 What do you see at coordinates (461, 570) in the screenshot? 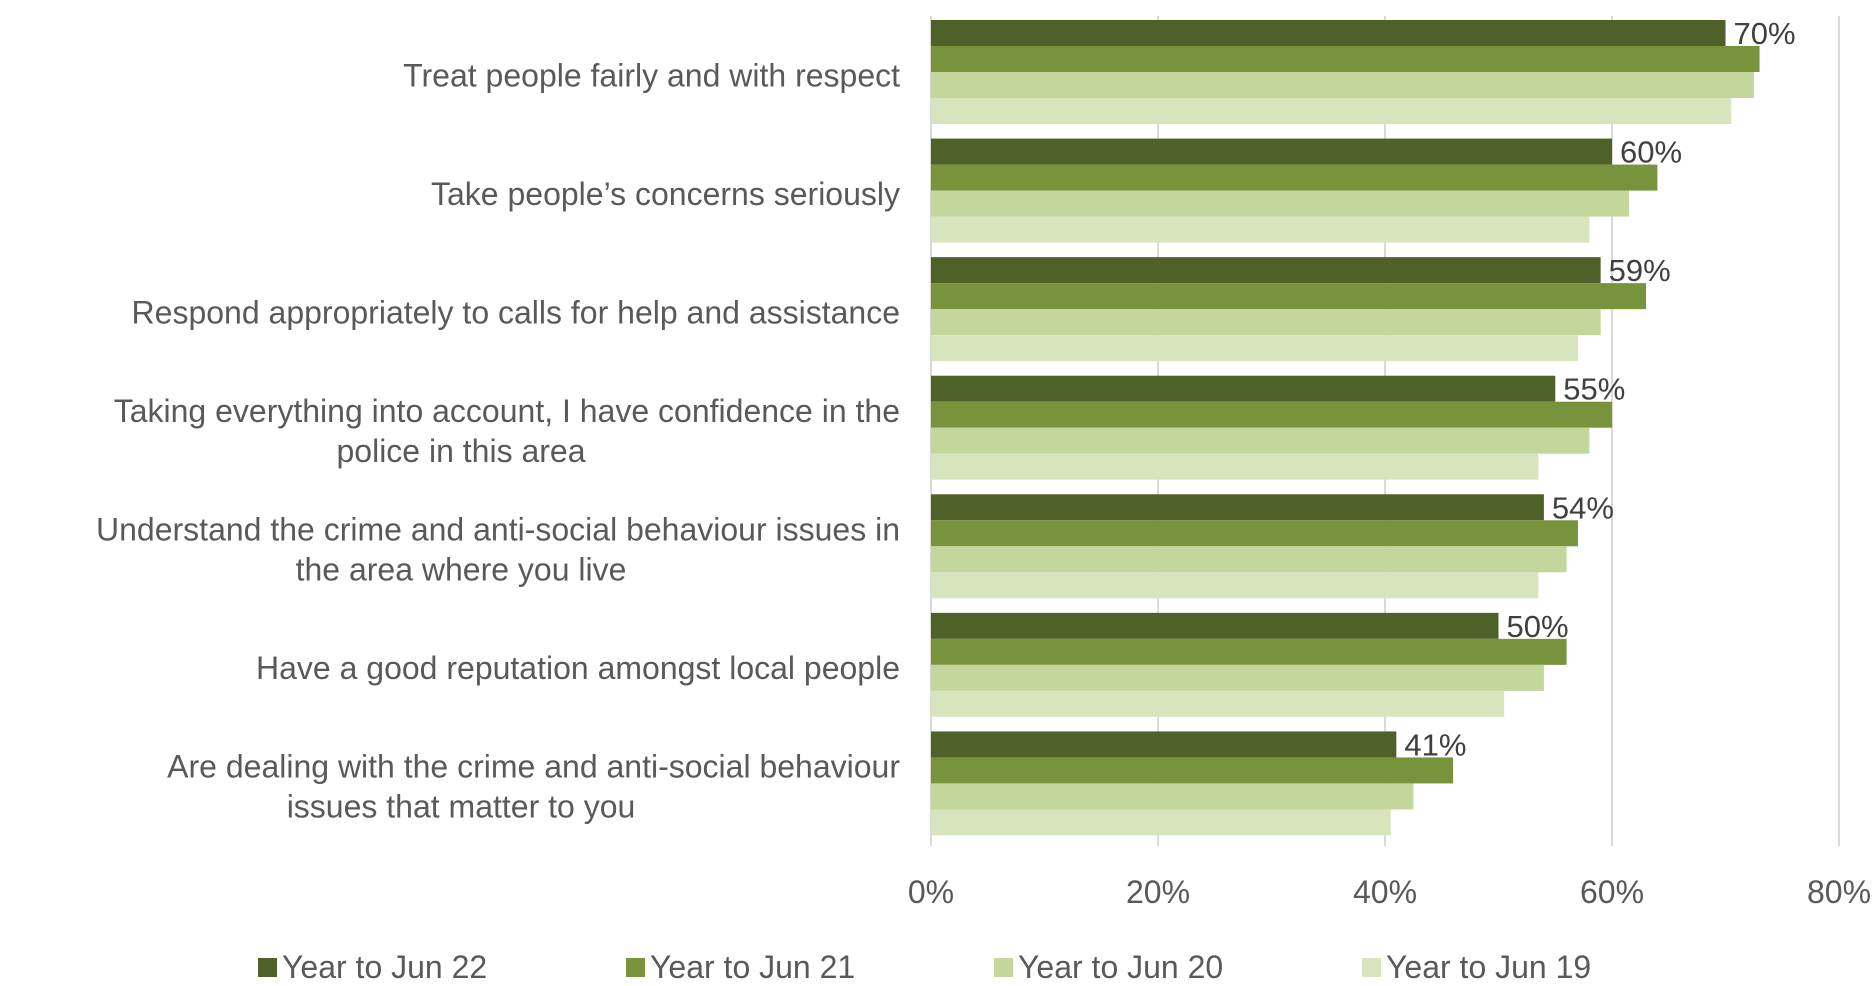
I see `category-label-line: the area where you live` at bounding box center [461, 570].